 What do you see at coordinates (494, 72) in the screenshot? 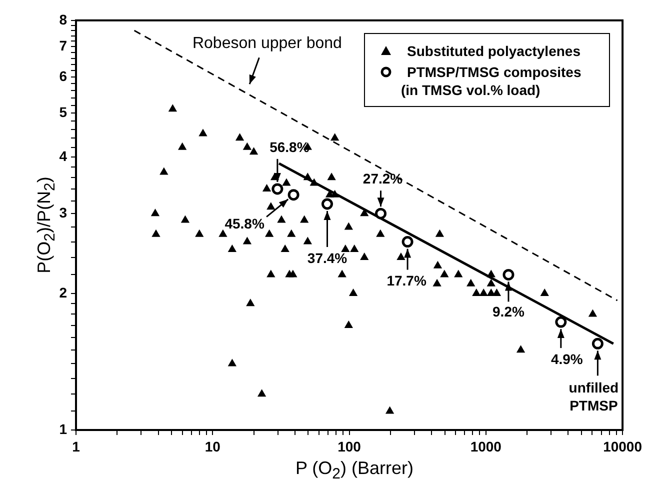
I see `legend-label: PTMSP/TMSG composites` at bounding box center [494, 72].